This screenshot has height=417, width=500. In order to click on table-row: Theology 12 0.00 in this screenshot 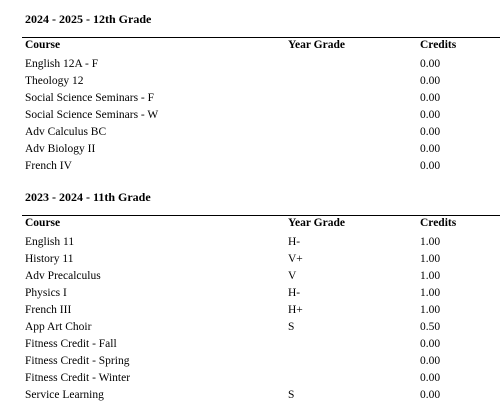, I will do `click(250, 81)`.